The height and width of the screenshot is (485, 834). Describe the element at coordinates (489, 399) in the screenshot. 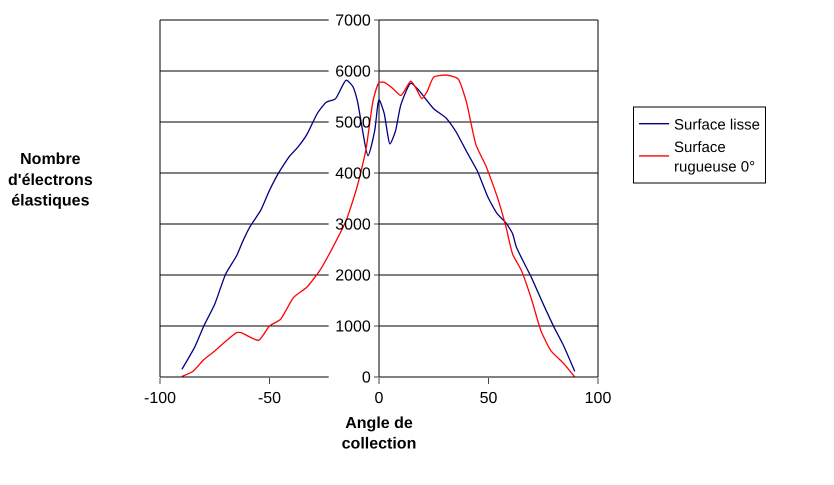

I see `x-tick-label: 50` at that location.